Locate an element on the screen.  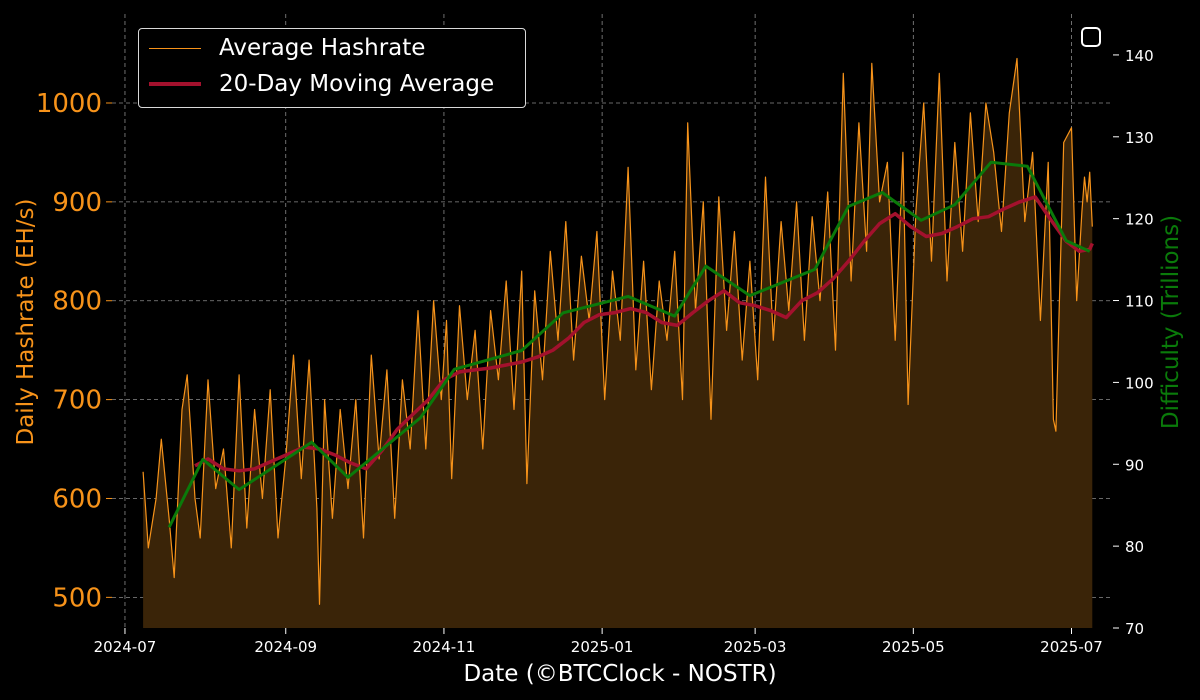
left-y-tick-label: 1000 is located at coordinates (69, 104).